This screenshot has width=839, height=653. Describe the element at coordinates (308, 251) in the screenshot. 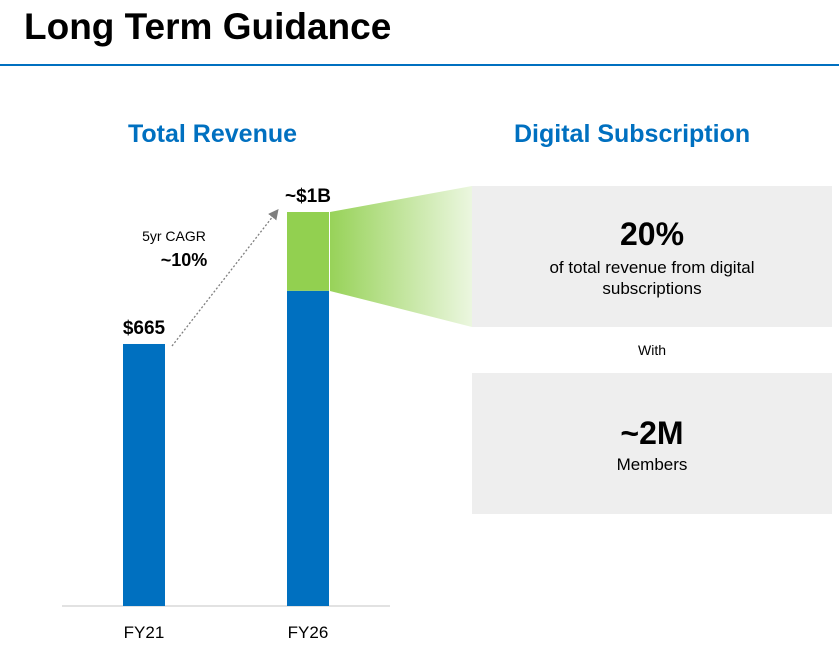

I see `bar-digital-fy26` at that location.